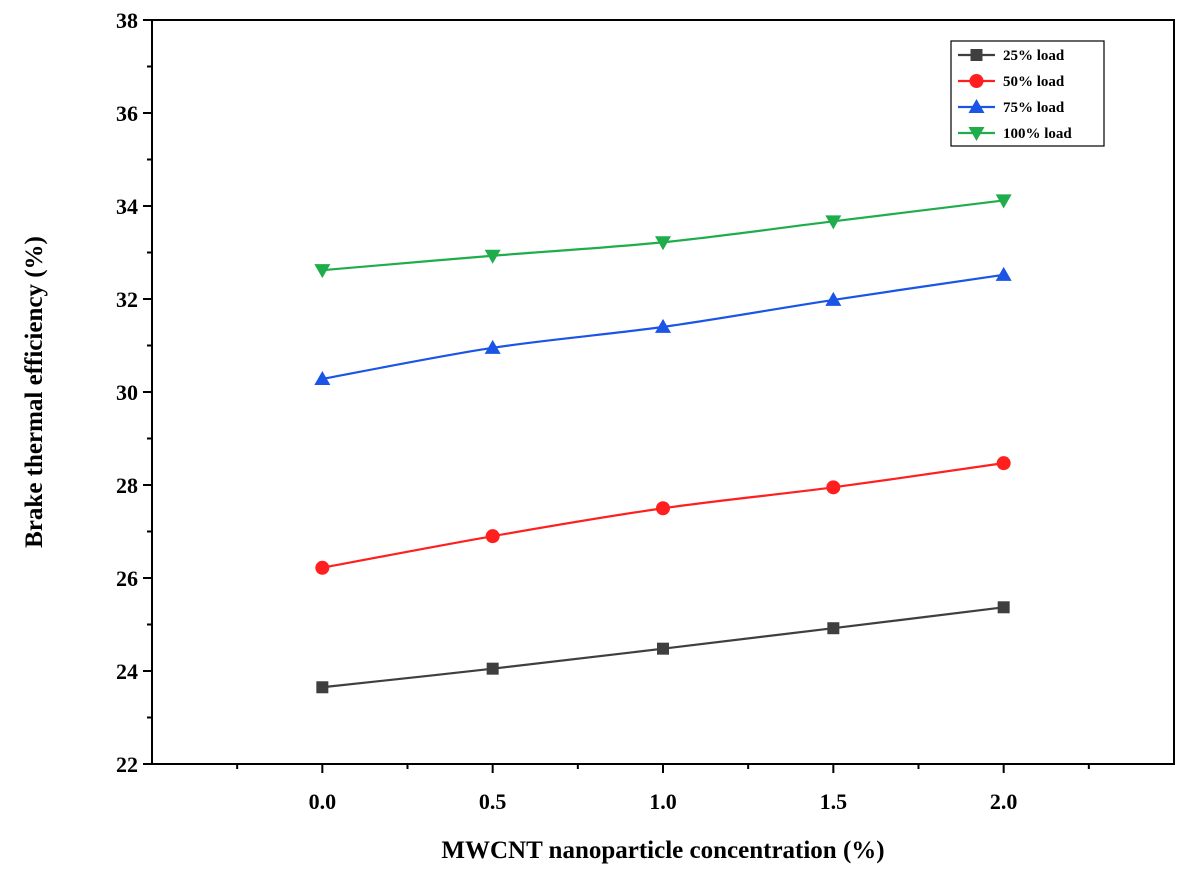 The width and height of the screenshot is (1182, 872). Describe the element at coordinates (127, 113) in the screenshot. I see `y-tick-label: 36` at that location.